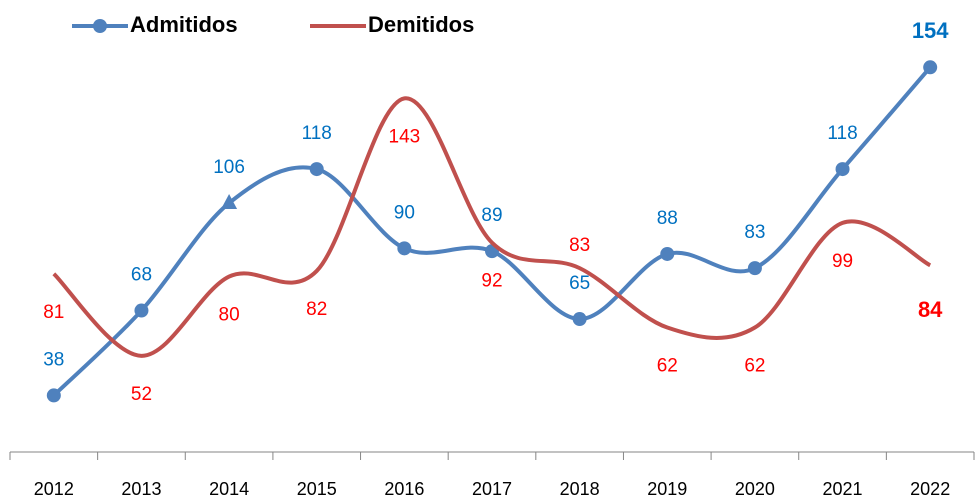 The image size is (977, 501). What do you see at coordinates (667, 218) in the screenshot?
I see `data-label: 88` at bounding box center [667, 218].